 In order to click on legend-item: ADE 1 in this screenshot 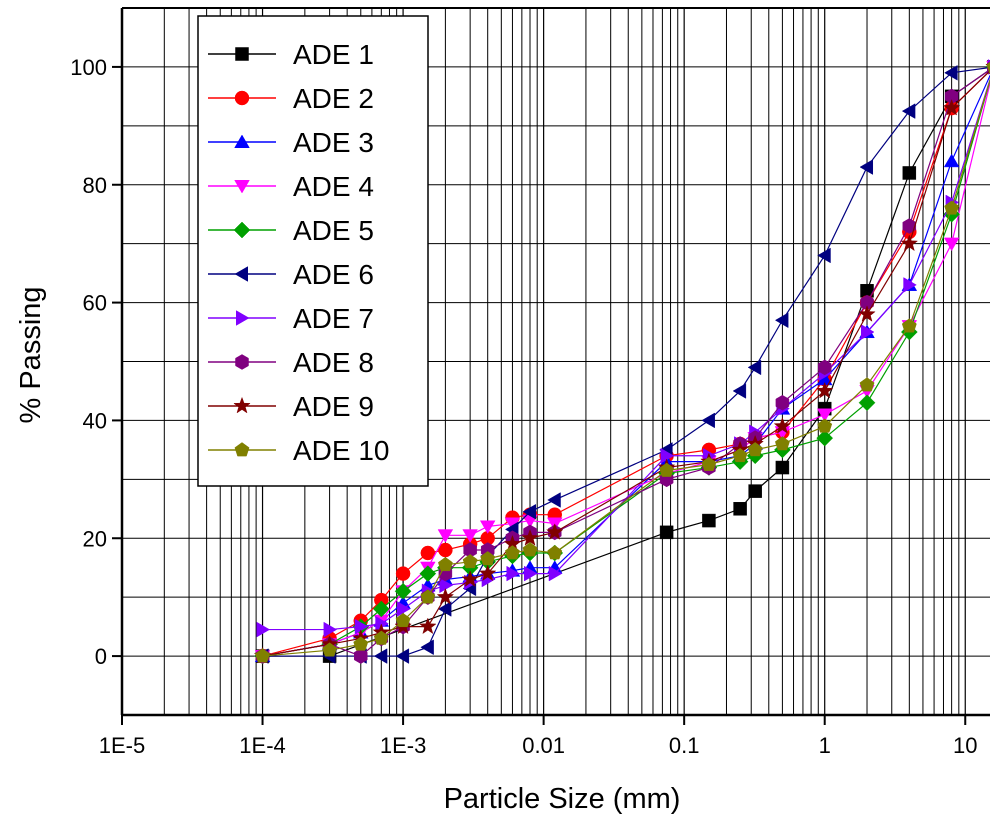, I will do `click(291, 54)`.